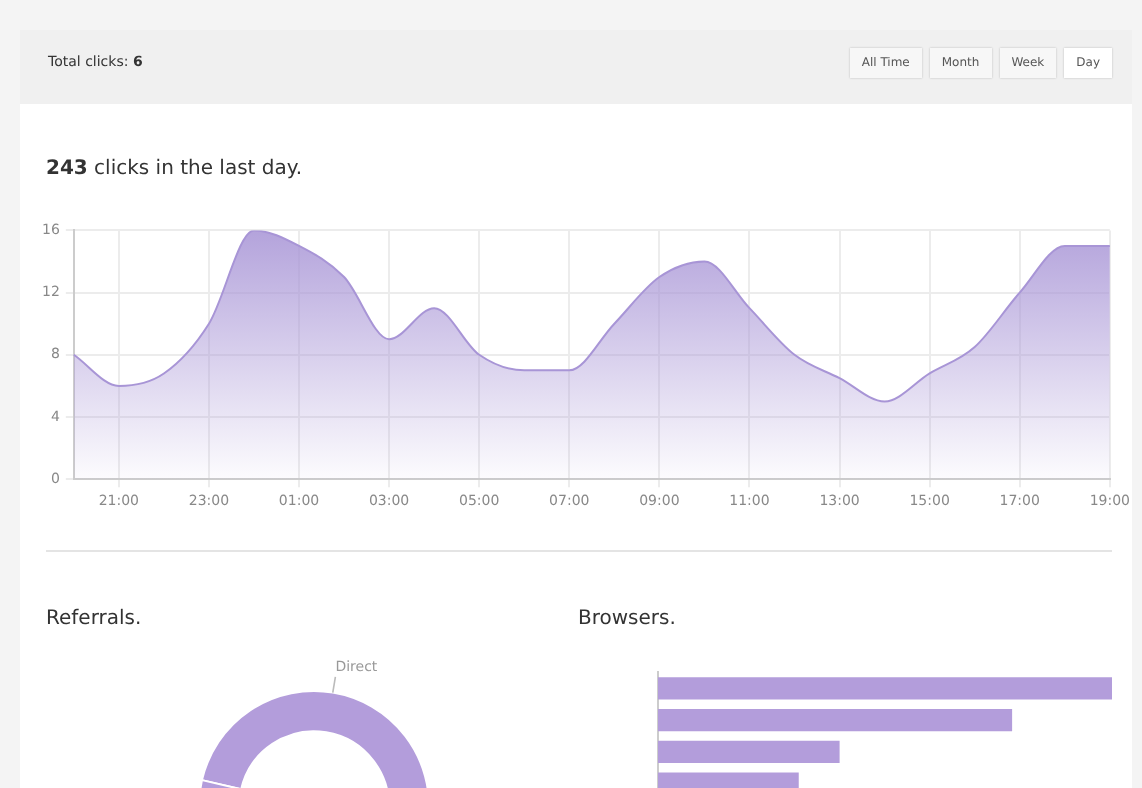 Image resolution: width=1142 pixels, height=788 pixels. What do you see at coordinates (94, 619) in the screenshot?
I see `chart-title: Referrals.` at bounding box center [94, 619].